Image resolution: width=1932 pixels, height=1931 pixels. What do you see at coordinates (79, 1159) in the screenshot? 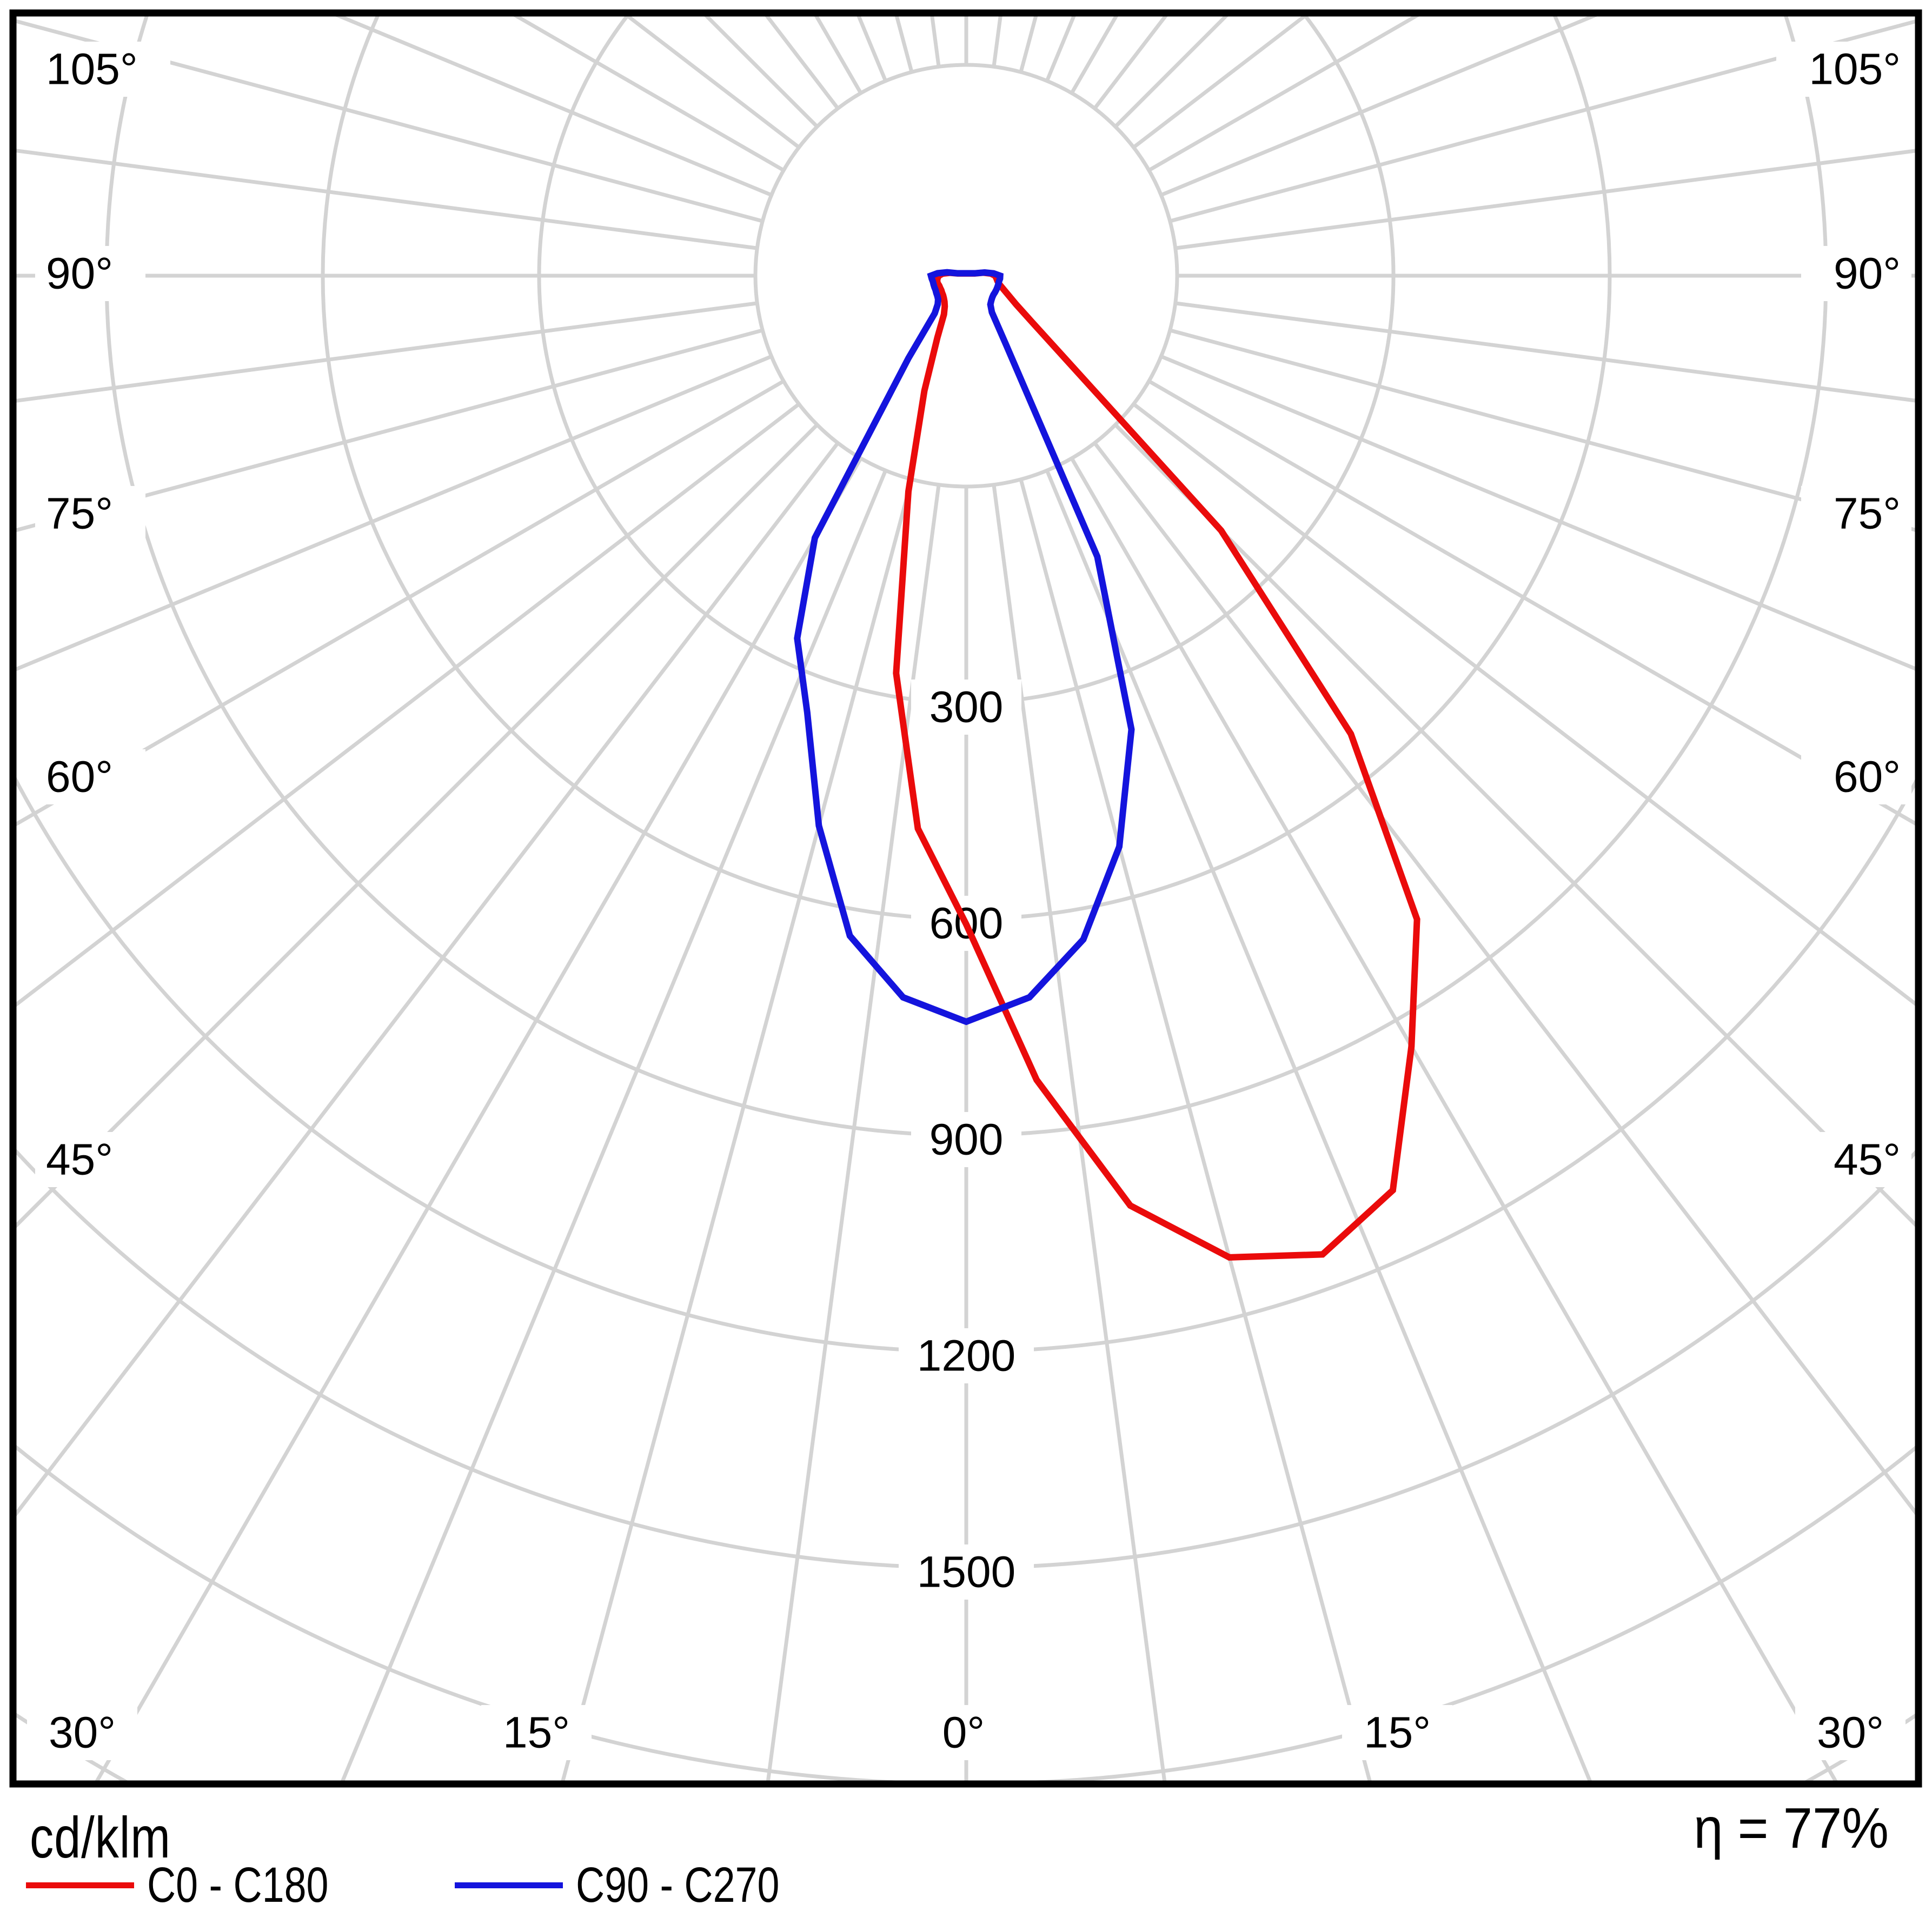
I see `angle-tick-4: 45°` at bounding box center [79, 1159].